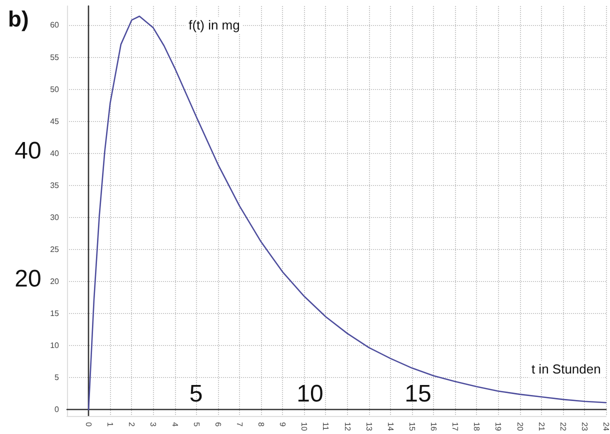  I want to click on x-tick-label: 20, so click(519, 427).